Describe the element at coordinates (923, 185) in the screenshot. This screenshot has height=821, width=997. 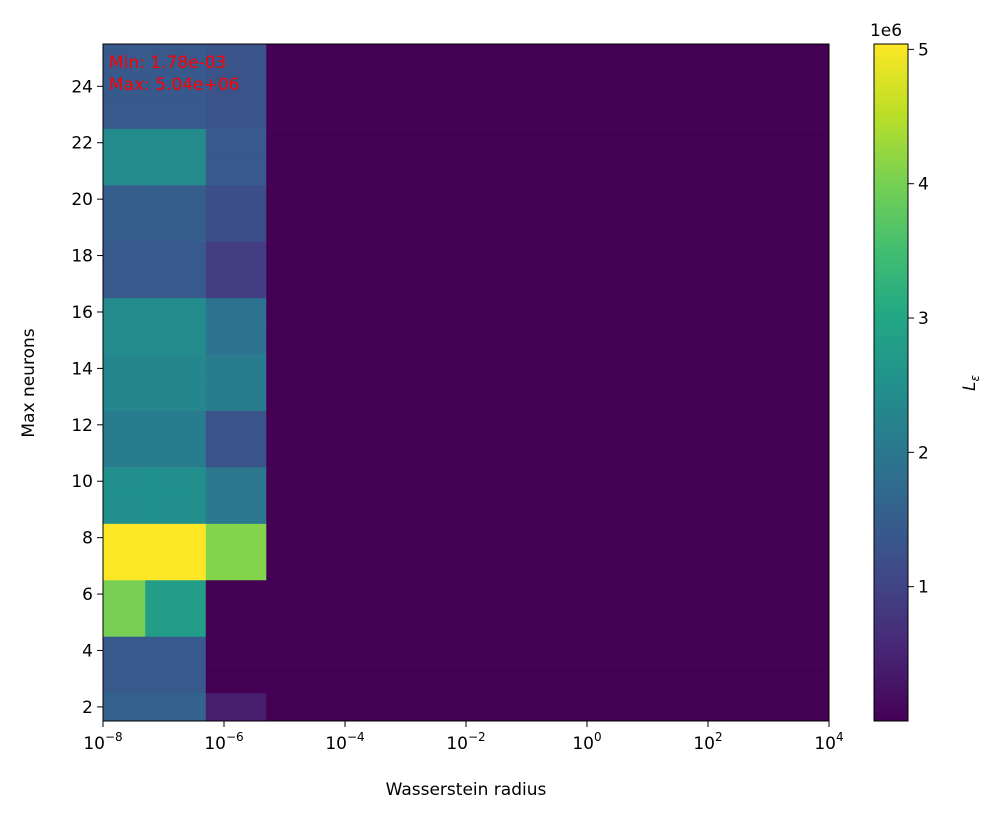
I see `colorbar-tick-label: 4` at that location.